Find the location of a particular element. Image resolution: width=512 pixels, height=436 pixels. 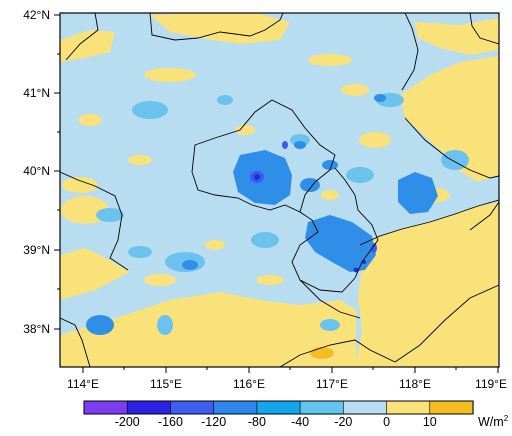

patch-n is located at coordinates (90, 120).